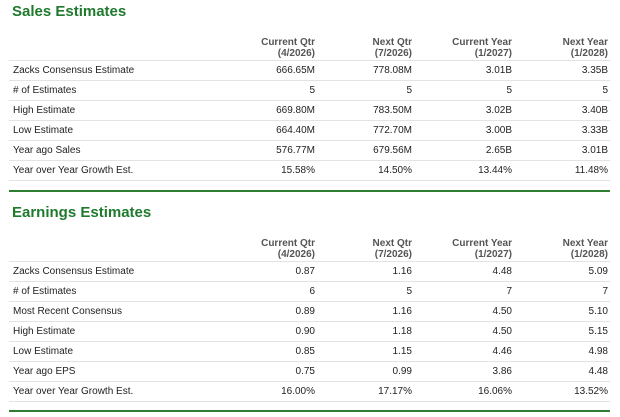 The height and width of the screenshot is (417, 620). What do you see at coordinates (464, 391) in the screenshot?
I see `table-cell: 16.06%` at bounding box center [464, 391].